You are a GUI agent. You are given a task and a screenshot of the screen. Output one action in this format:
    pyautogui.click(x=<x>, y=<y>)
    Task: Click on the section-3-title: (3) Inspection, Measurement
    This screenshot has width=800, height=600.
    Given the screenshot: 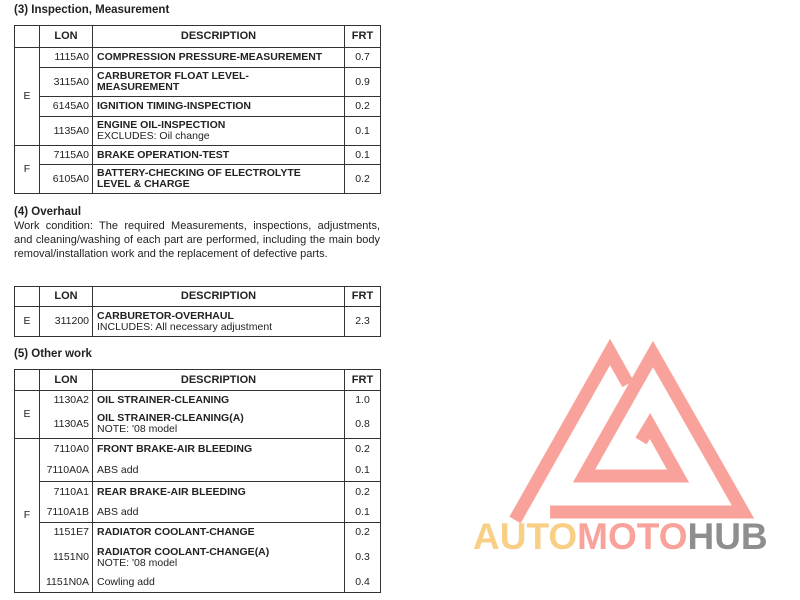 What is the action you would take?
    pyautogui.click(x=92, y=10)
    